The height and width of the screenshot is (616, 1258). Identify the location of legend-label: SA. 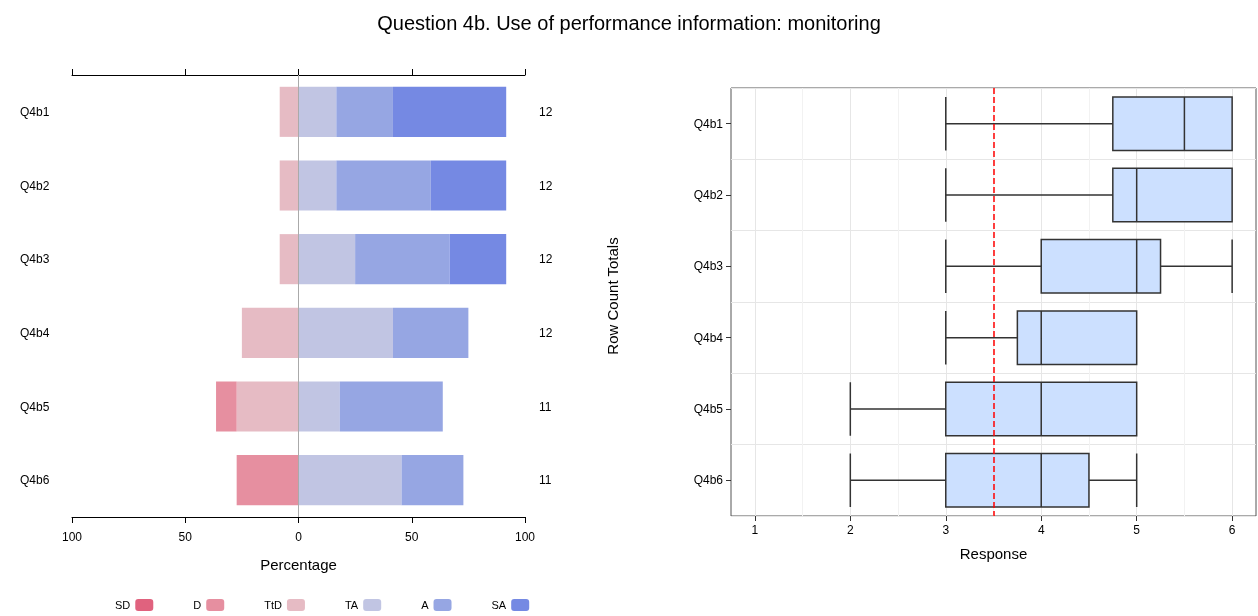
(499, 605).